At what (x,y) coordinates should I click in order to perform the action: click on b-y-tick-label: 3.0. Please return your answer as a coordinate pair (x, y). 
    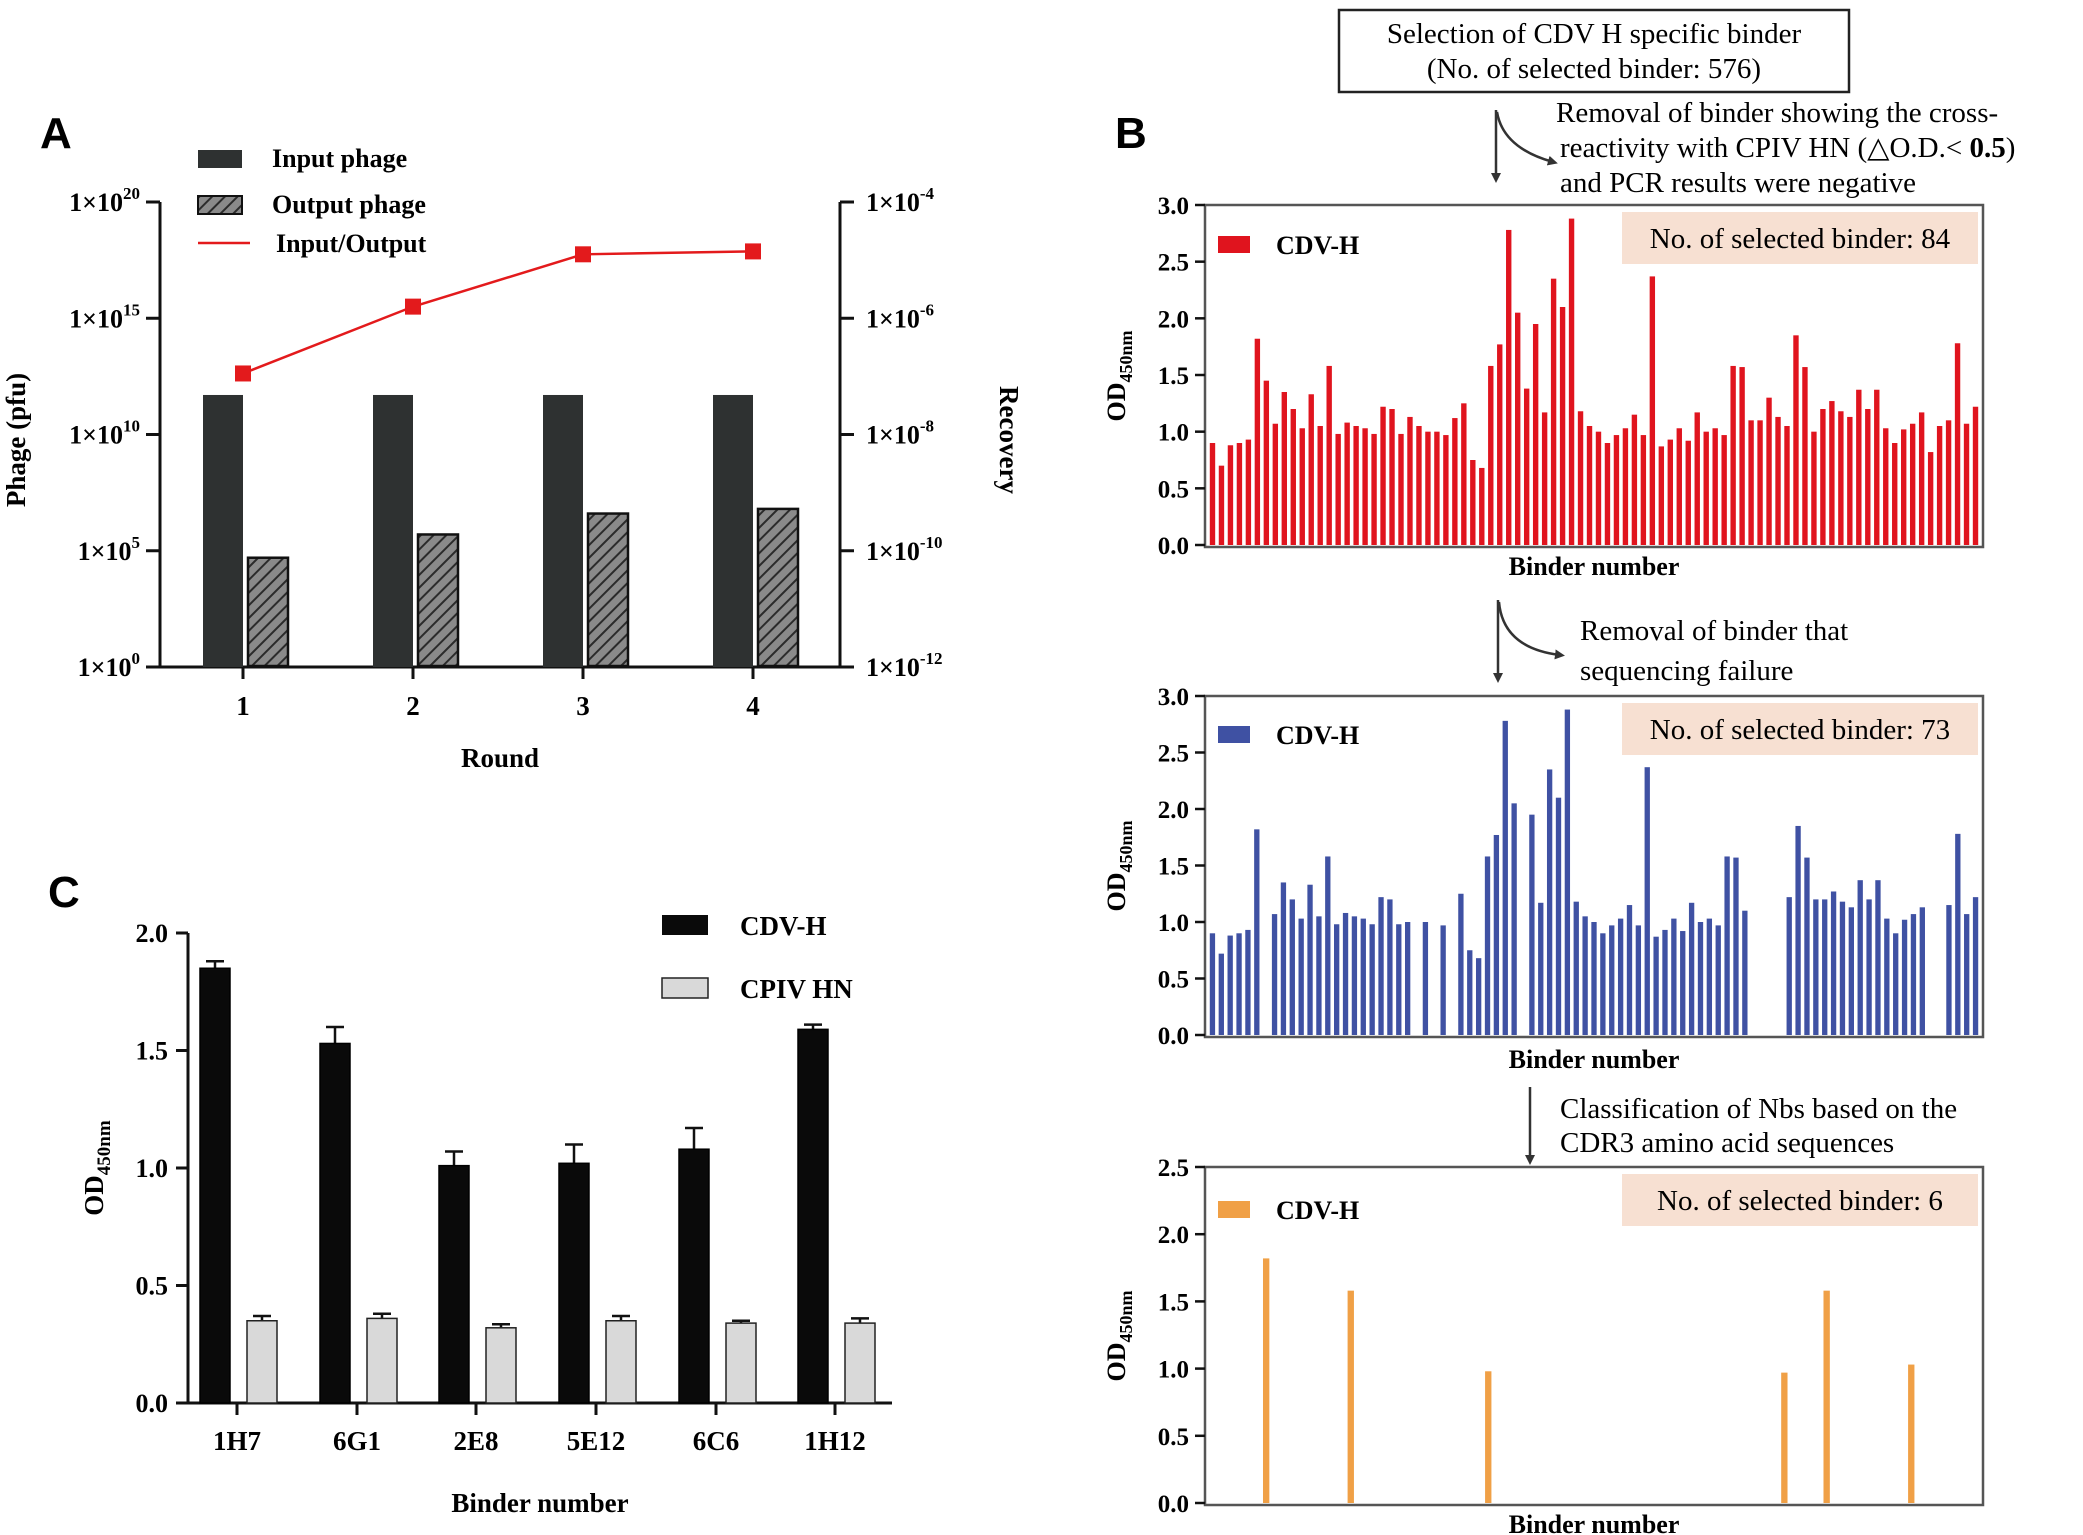
    Looking at the image, I should click on (1173, 697).